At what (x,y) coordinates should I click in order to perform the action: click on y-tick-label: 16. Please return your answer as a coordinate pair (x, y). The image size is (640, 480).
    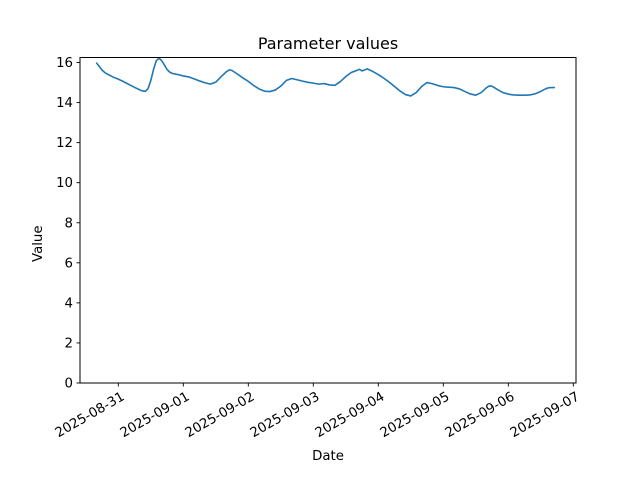
    Looking at the image, I should click on (64, 63).